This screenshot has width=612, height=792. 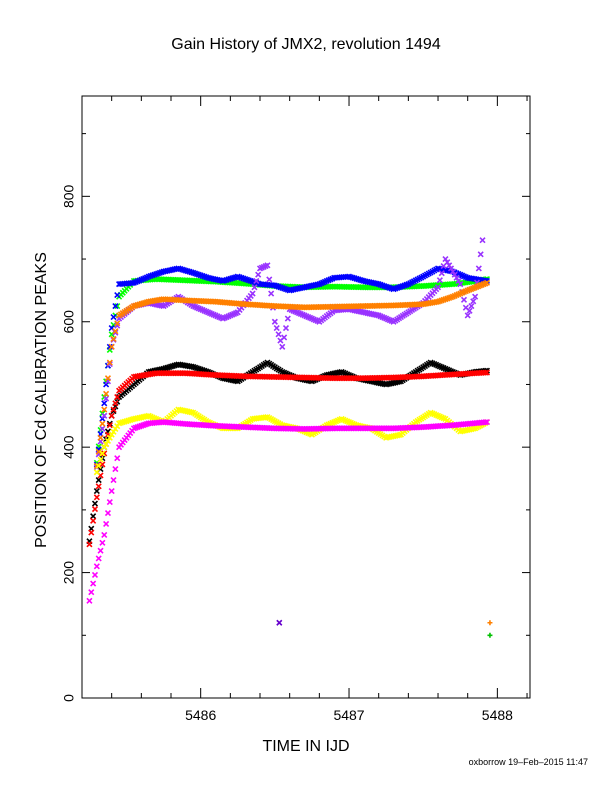 I want to click on y-tick-label: 0, so click(x=69, y=698).